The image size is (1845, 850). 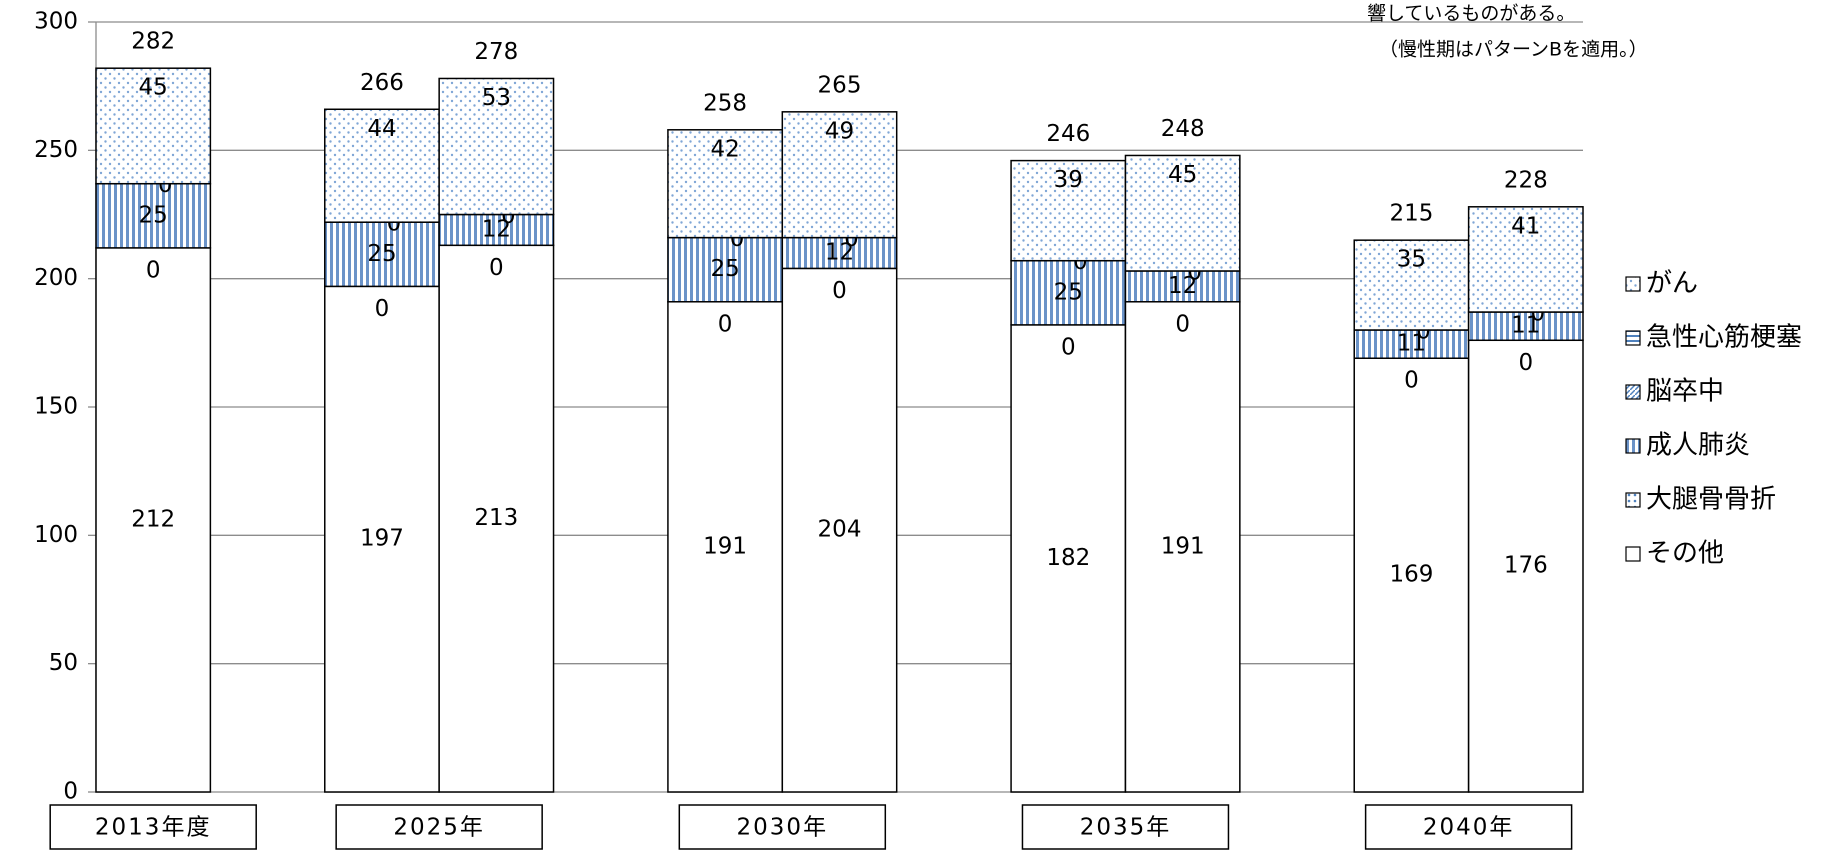 What do you see at coordinates (381, 129) in the screenshot?
I see `value-label: 44` at bounding box center [381, 129].